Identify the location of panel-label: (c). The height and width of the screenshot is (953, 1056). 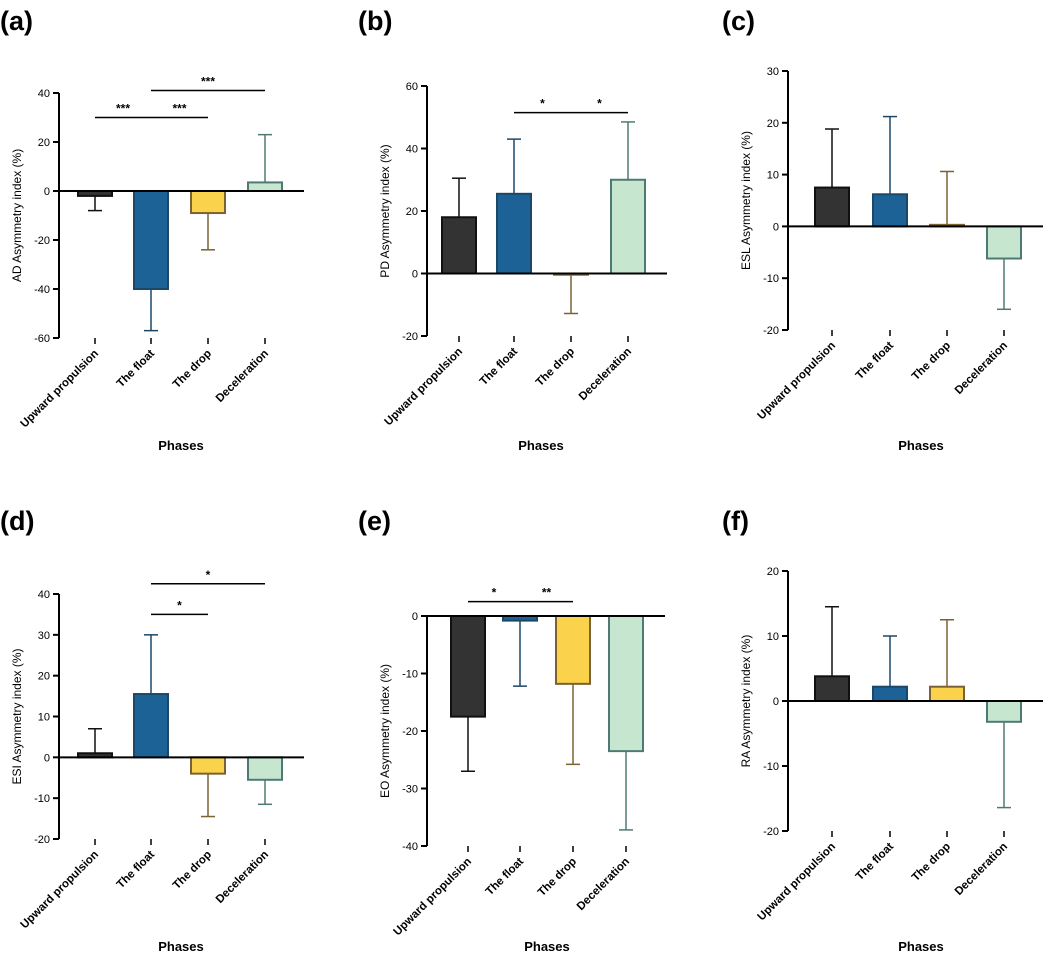
(738, 21).